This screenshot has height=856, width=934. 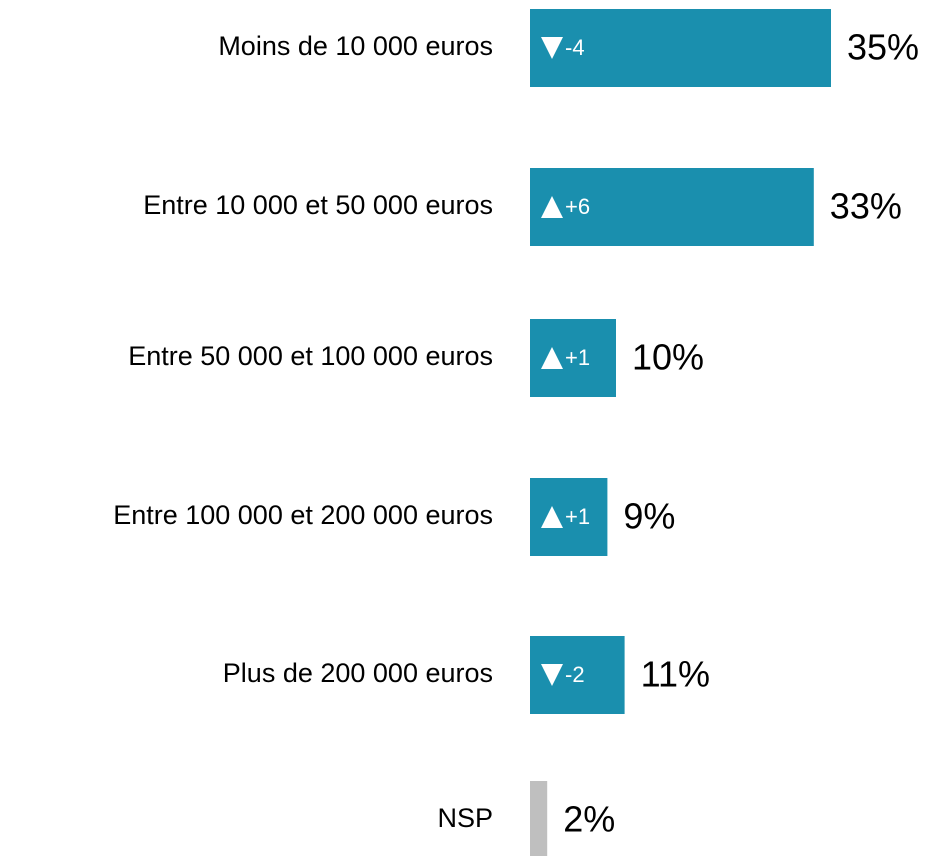 I want to click on value-label: 2%, so click(x=589, y=819).